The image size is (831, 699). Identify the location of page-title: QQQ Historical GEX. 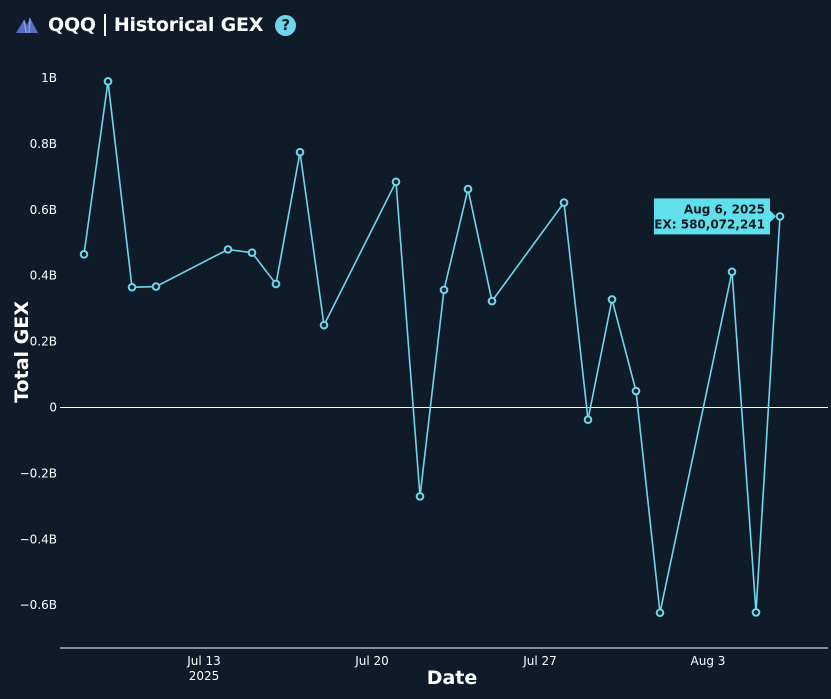
(155, 25).